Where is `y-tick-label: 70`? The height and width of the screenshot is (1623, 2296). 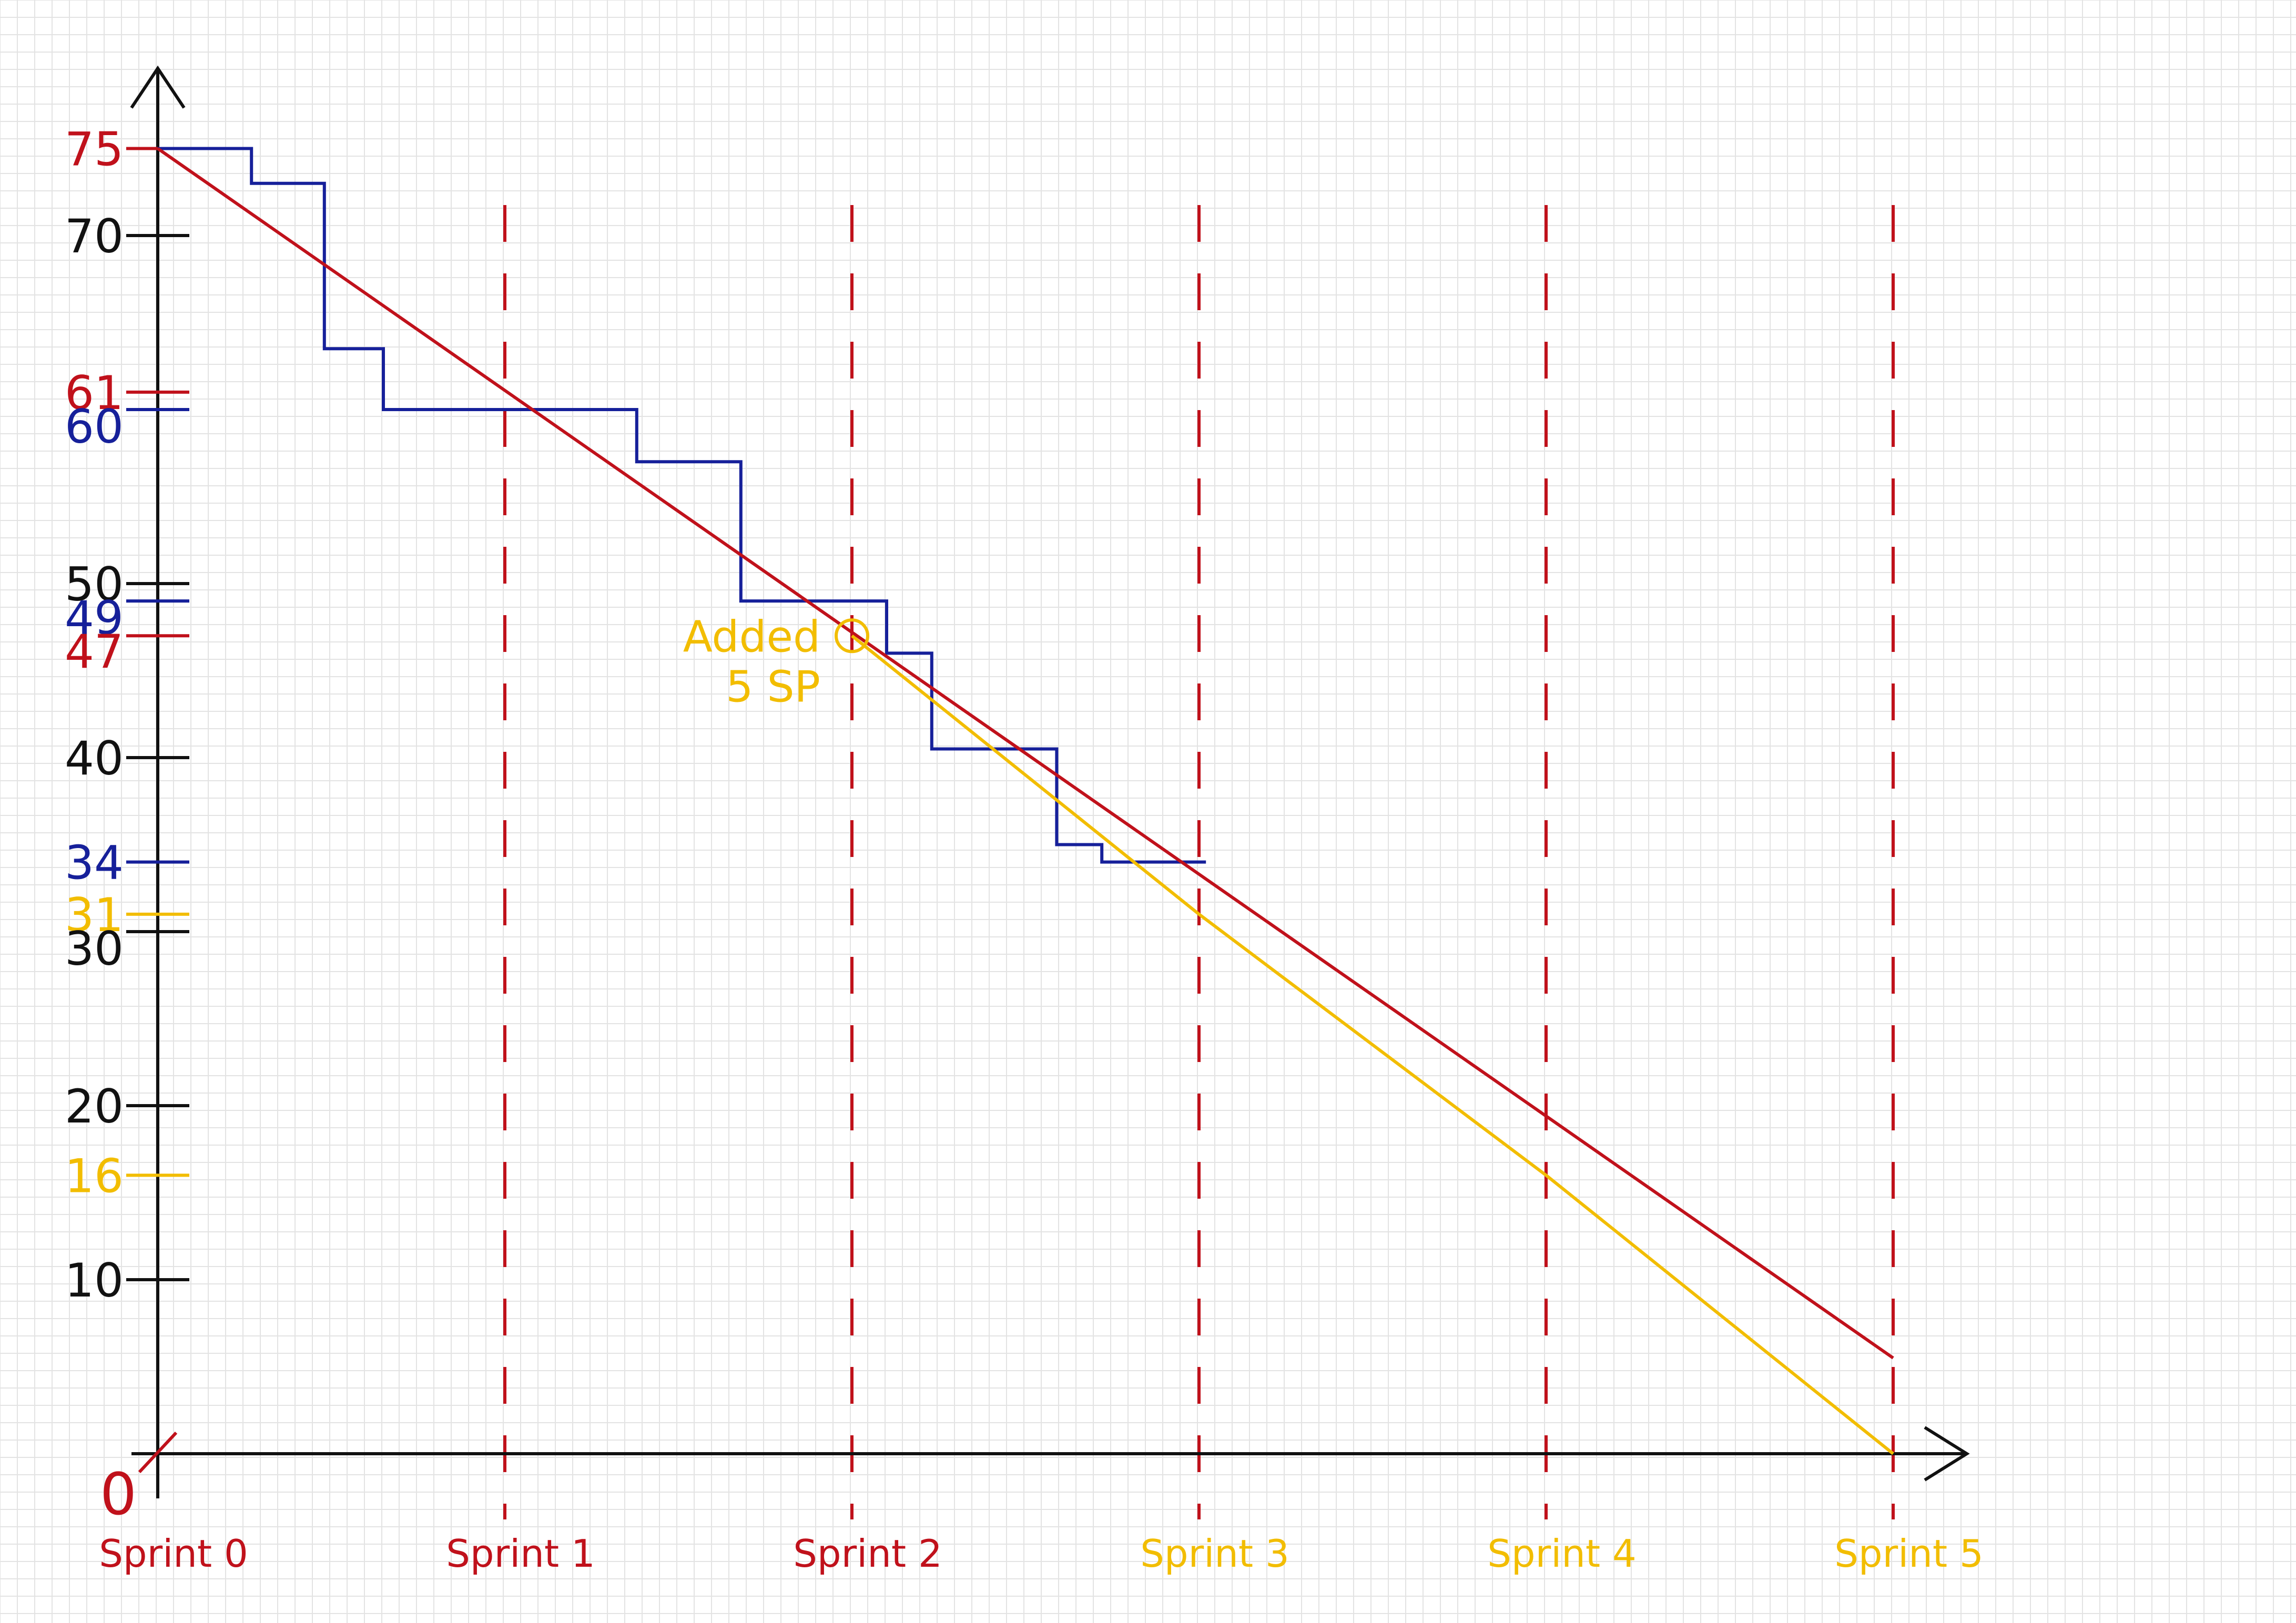 y-tick-label: 70 is located at coordinates (94, 236).